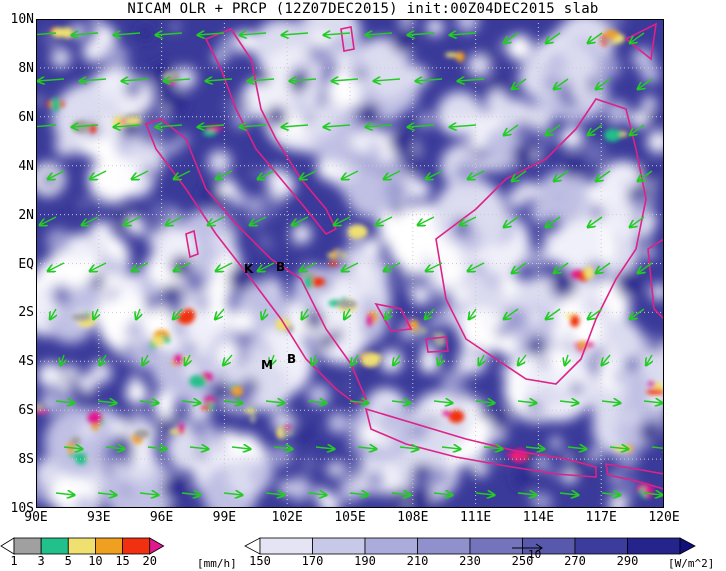  I want to click on olr-tick-label: 210, so click(417, 561).